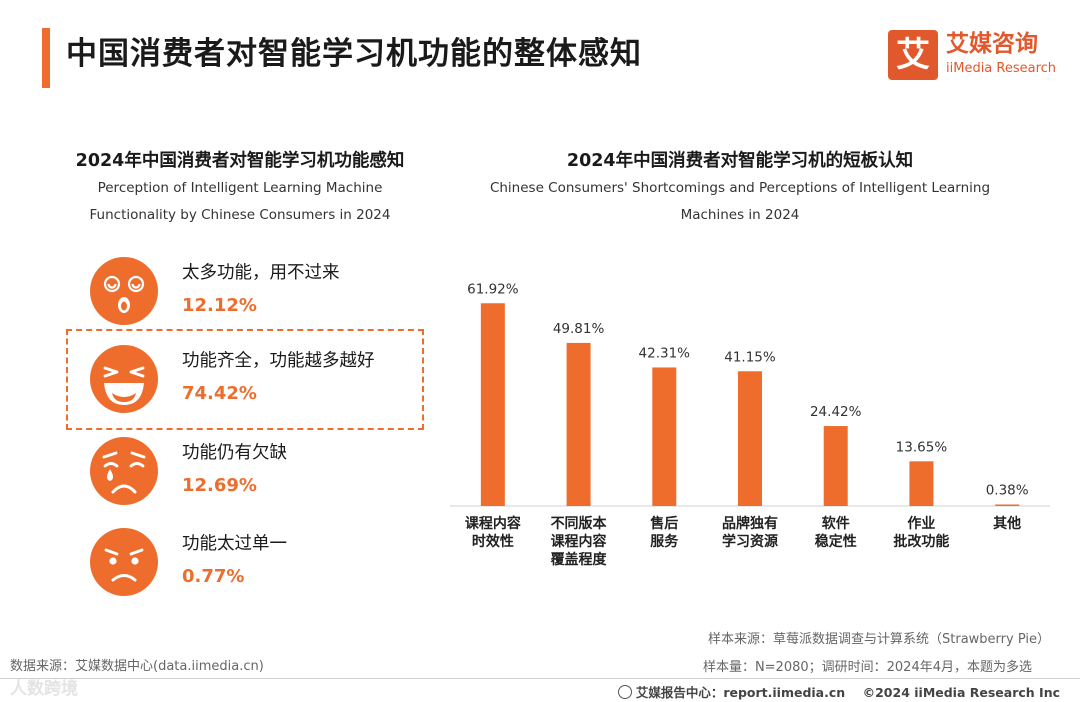  Describe the element at coordinates (219, 305) in the screenshot. I see `perception-value: 12.12%` at that location.